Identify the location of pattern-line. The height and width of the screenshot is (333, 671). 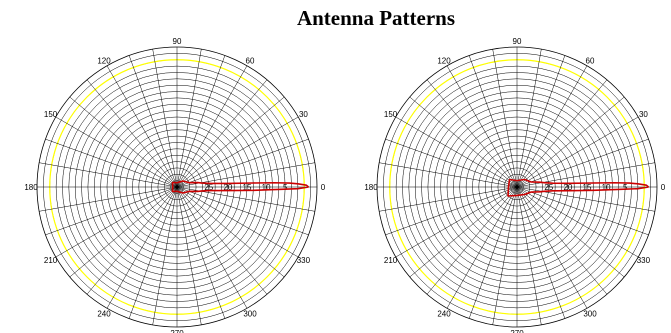
(578, 188).